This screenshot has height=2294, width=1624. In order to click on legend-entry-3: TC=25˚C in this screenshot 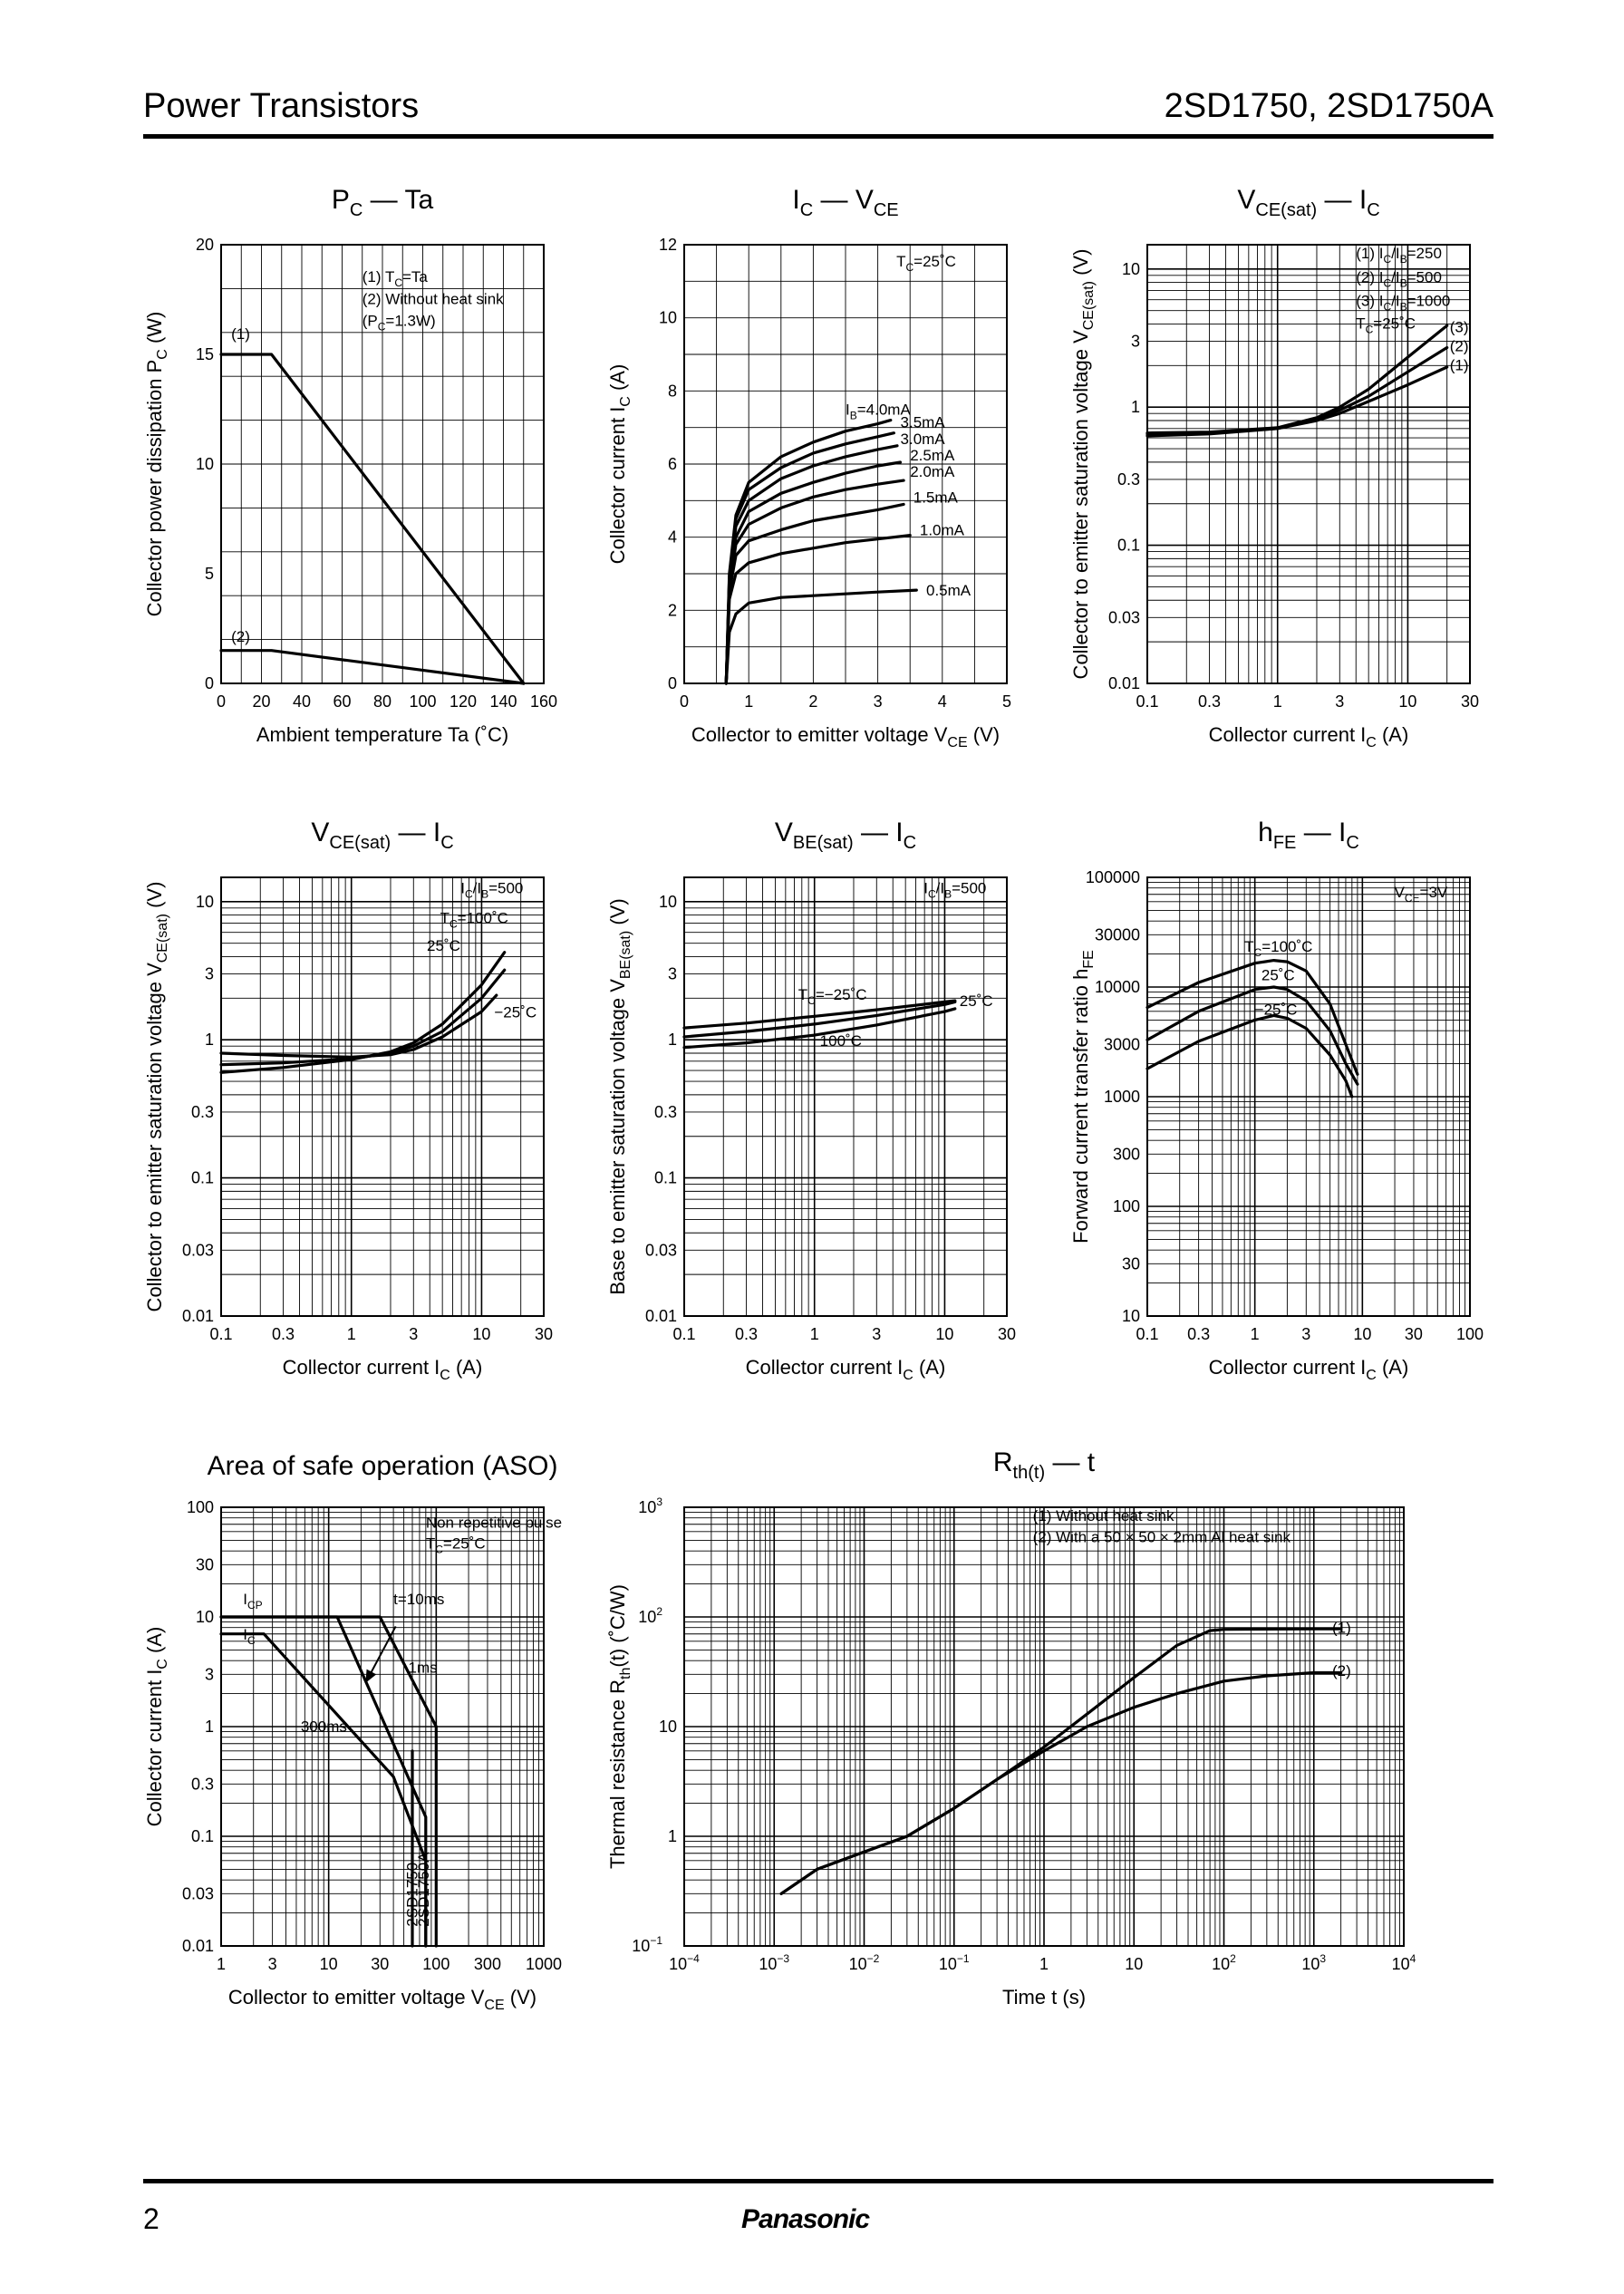, I will do `click(1386, 325)`.